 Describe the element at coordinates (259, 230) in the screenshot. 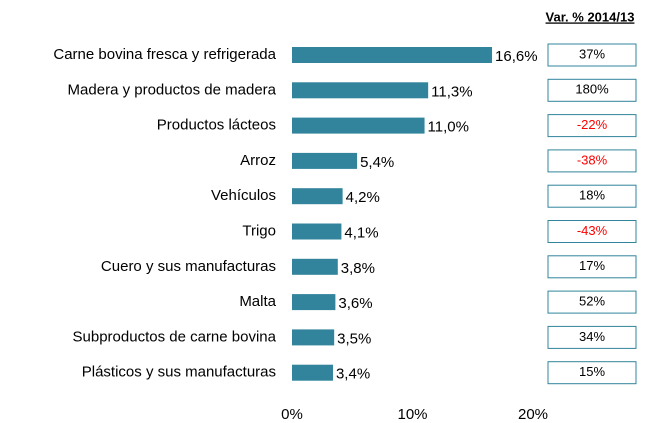

I see `category-label: Trigo` at that location.